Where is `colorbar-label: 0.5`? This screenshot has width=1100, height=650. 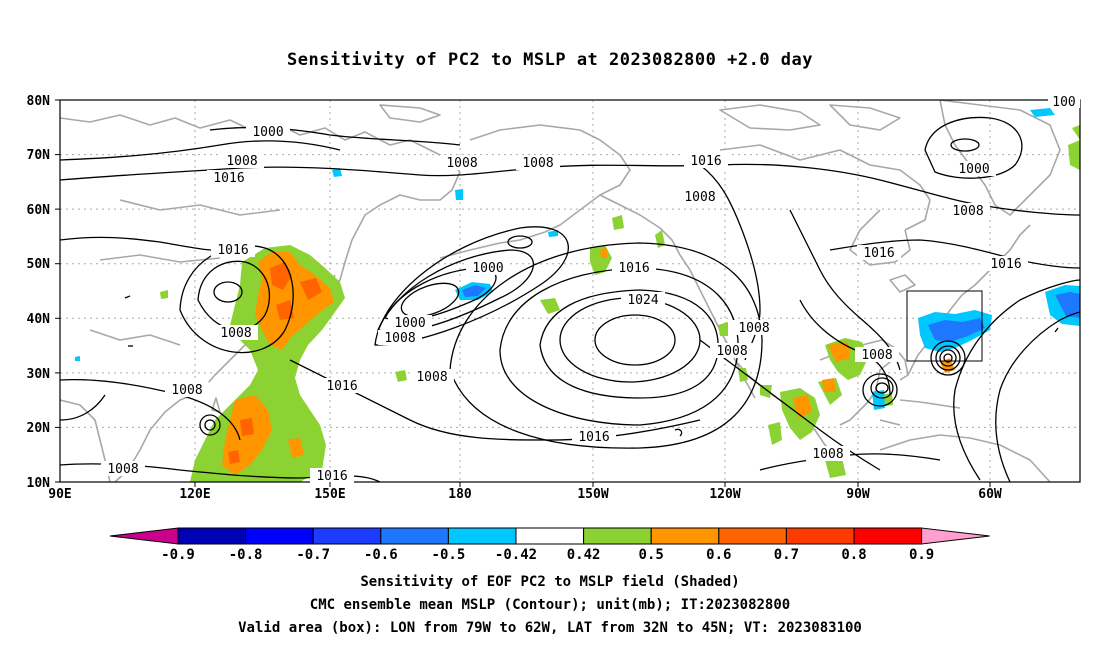 colorbar-label: 0.5 is located at coordinates (651, 555).